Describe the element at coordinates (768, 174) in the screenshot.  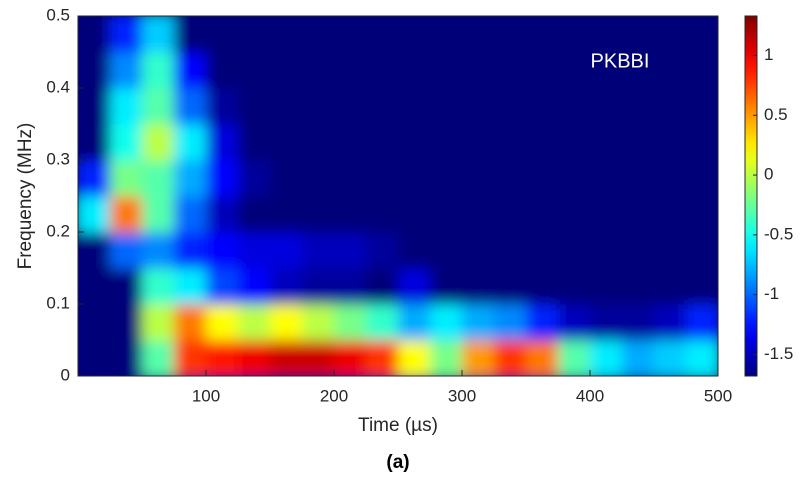
I see `colorbar-tick-label: 0` at that location.